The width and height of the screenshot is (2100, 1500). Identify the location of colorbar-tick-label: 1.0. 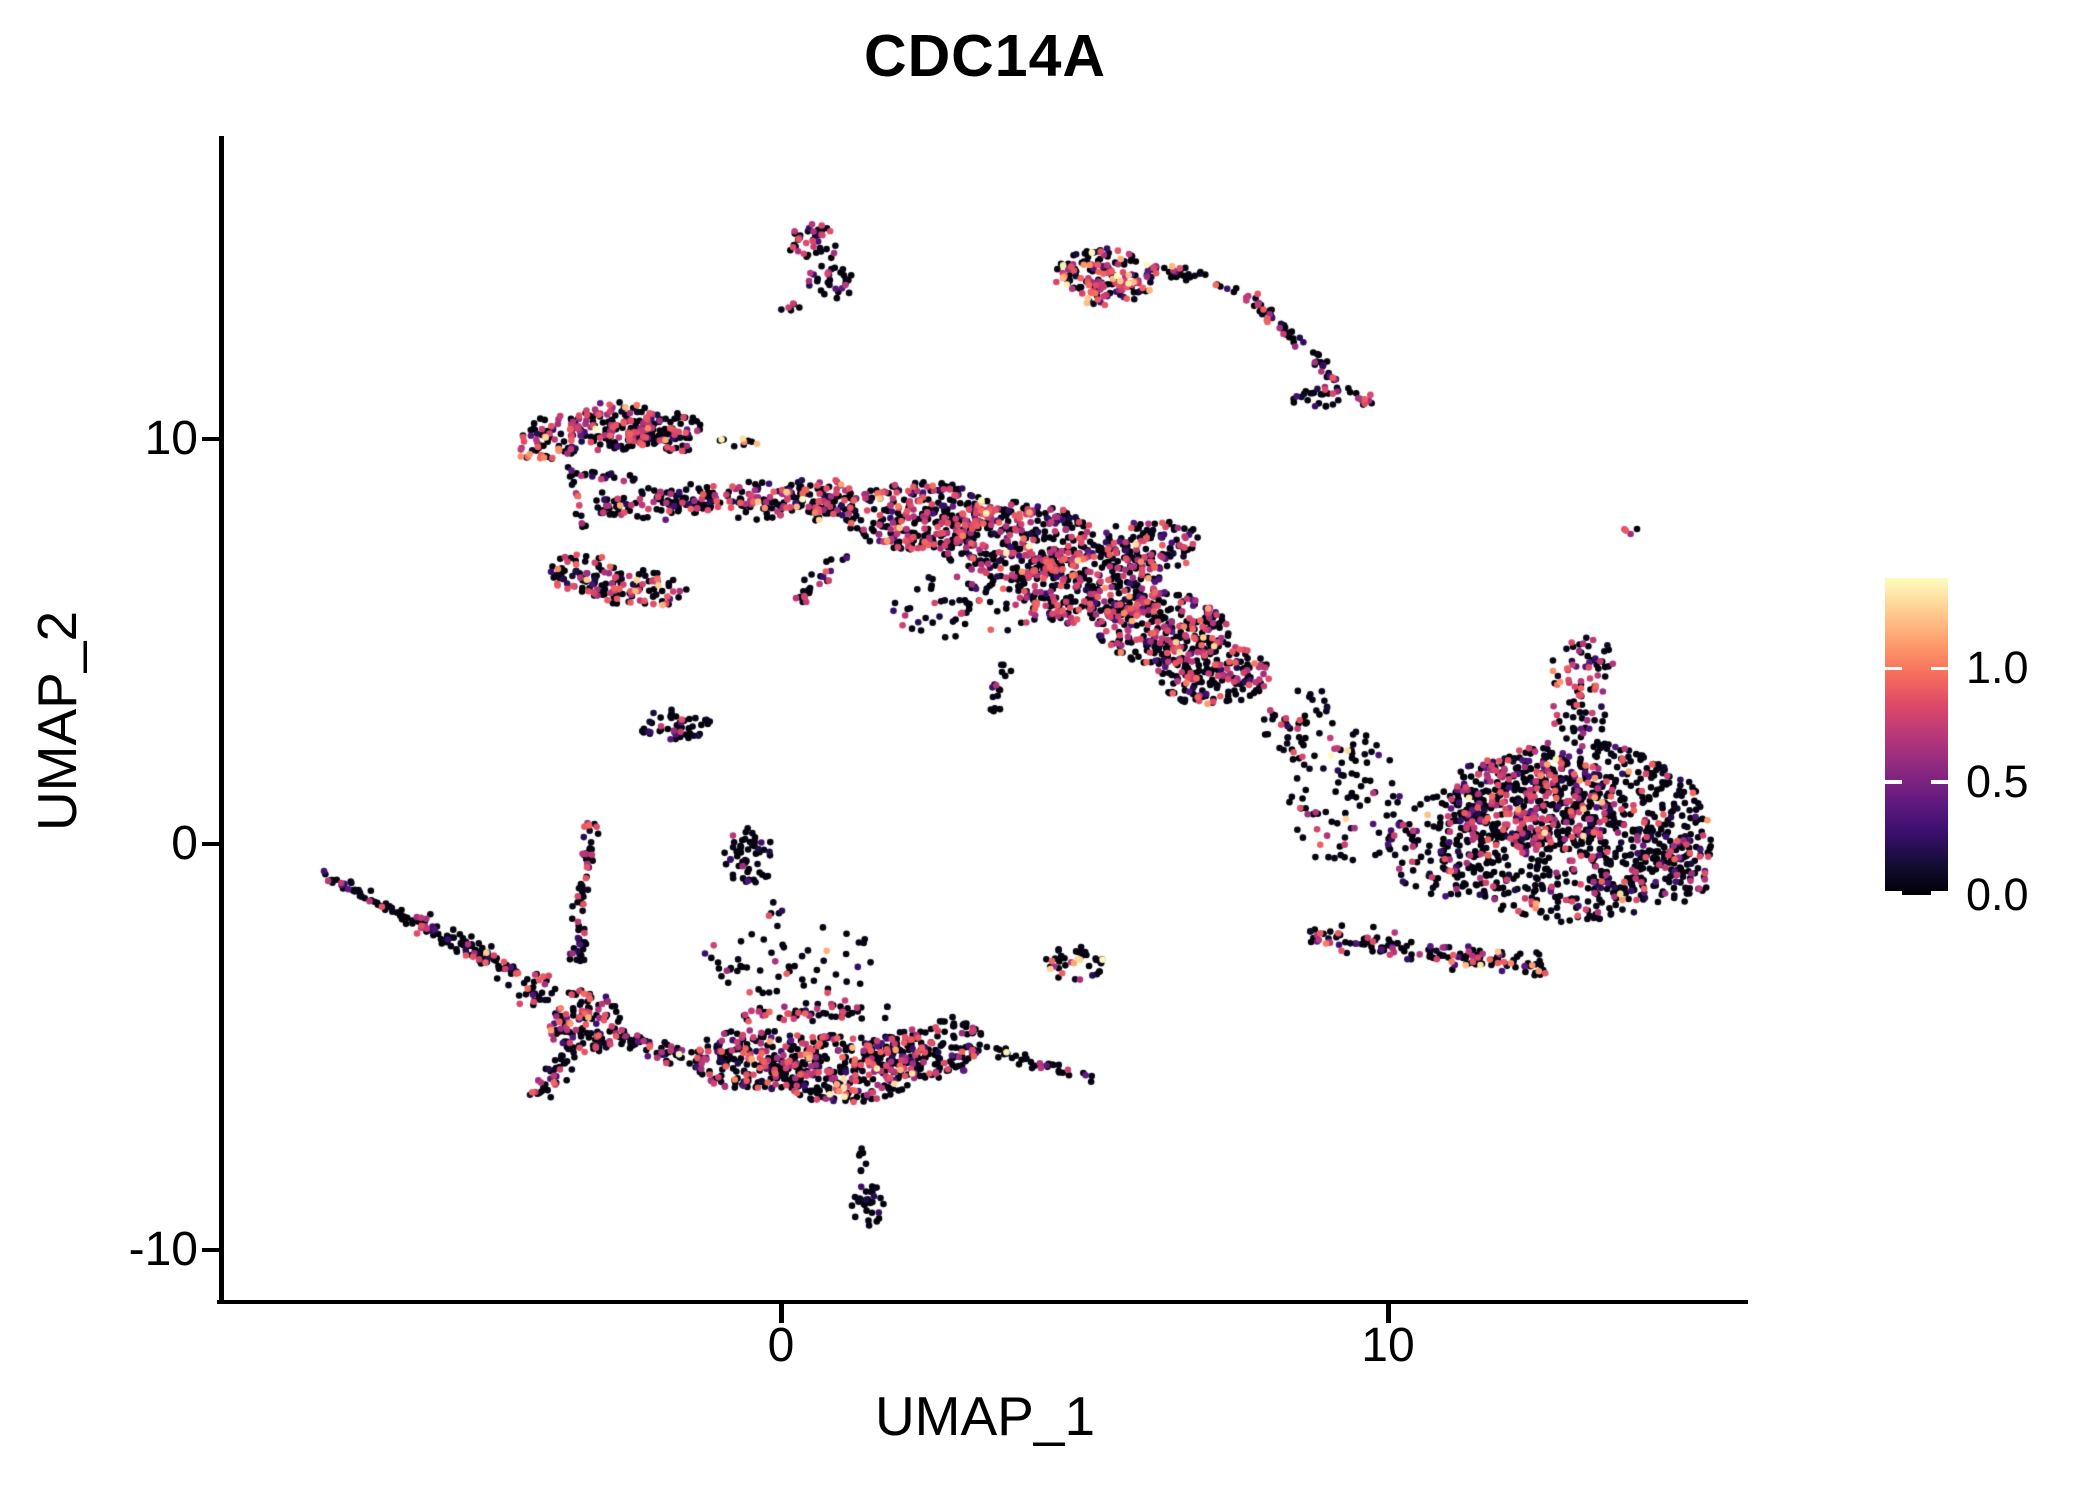
(1997, 667).